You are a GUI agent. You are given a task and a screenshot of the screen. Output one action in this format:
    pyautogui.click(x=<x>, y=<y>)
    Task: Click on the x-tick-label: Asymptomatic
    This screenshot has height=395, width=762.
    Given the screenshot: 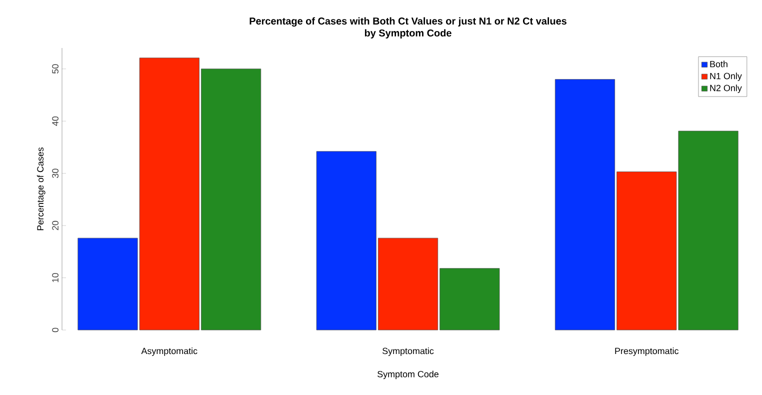 What is the action you would take?
    pyautogui.click(x=169, y=352)
    